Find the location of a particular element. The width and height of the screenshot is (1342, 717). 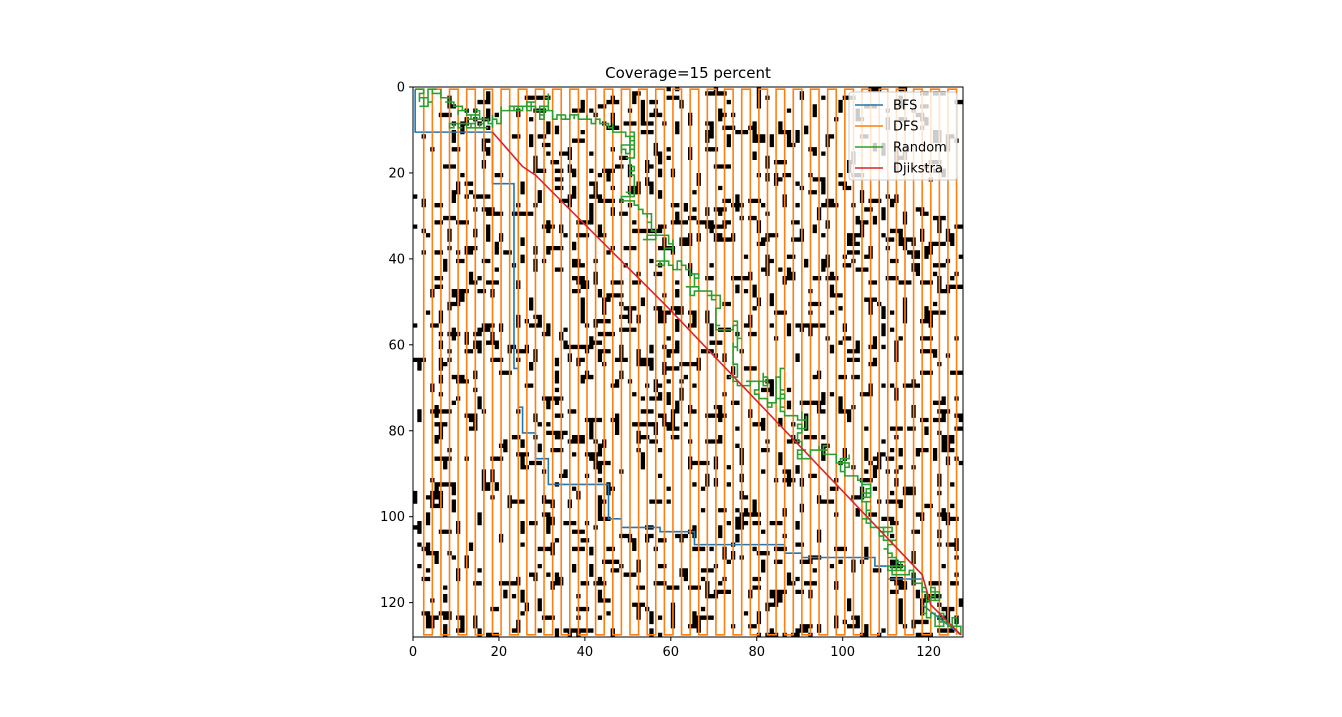

legend-label-random: Random is located at coordinates (920, 148).